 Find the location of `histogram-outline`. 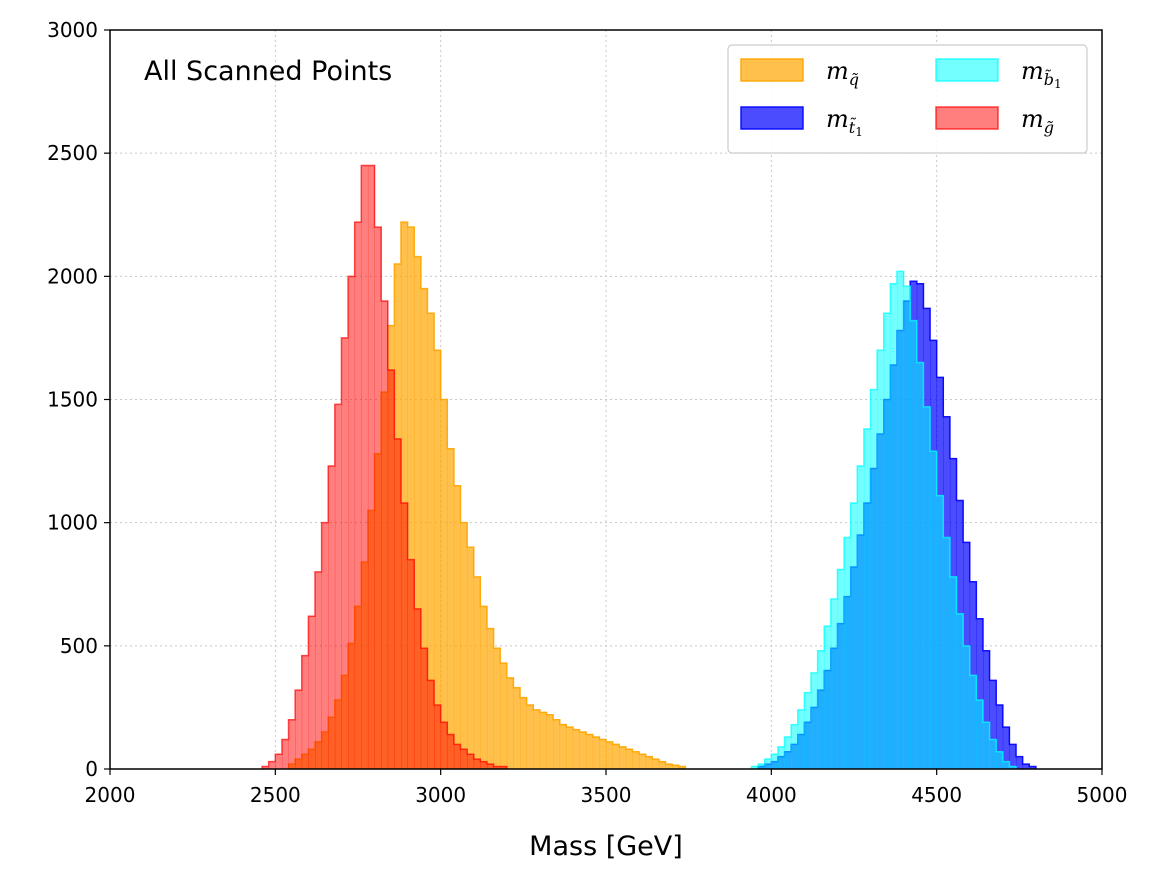

histogram-outline is located at coordinates (384, 466).